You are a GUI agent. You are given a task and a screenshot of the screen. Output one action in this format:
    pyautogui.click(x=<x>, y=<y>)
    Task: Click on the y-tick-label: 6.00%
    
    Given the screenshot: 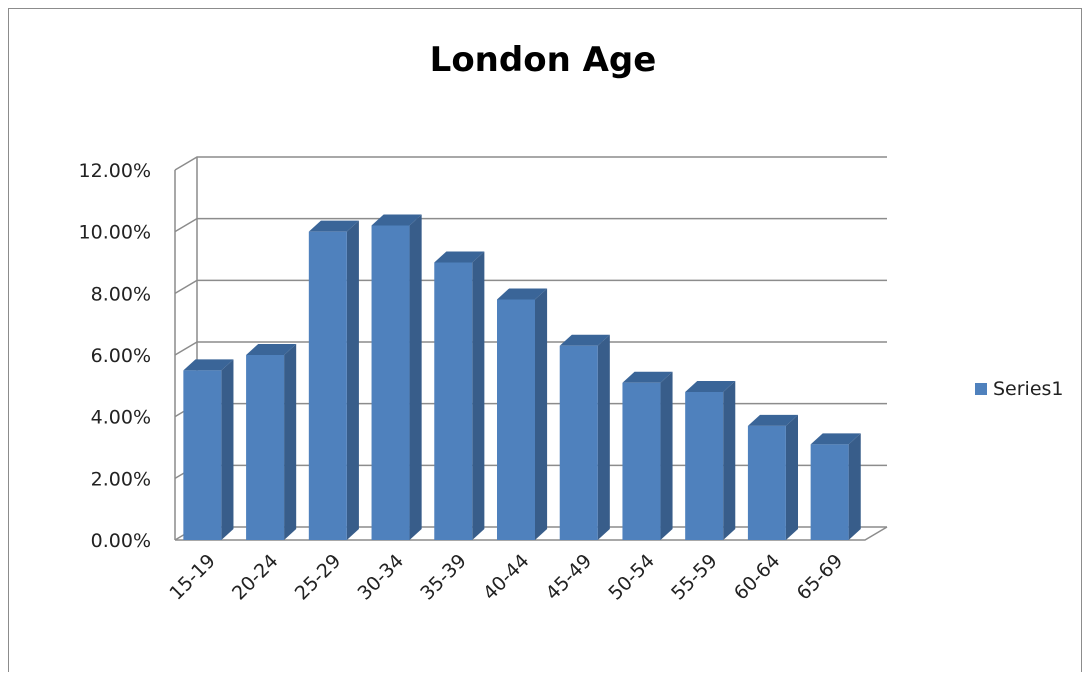 What is the action you would take?
    pyautogui.click(x=121, y=356)
    